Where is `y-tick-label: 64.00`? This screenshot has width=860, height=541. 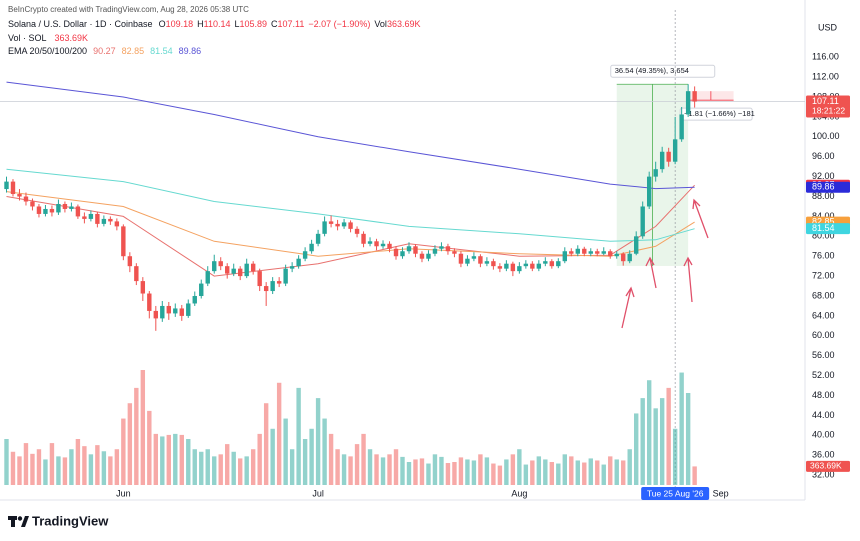 y-tick-label: 64.00 is located at coordinates (823, 315).